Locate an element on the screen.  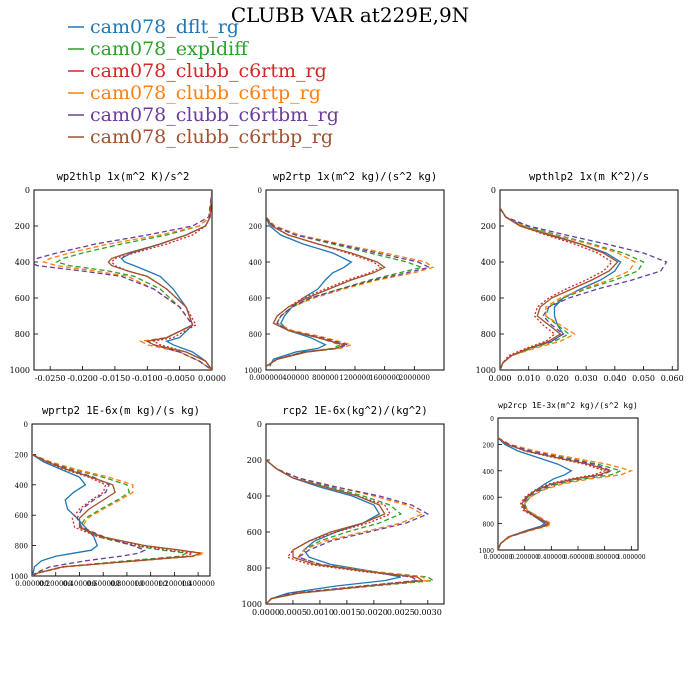
xtick-label: 0.010 is located at coordinates (528, 378).